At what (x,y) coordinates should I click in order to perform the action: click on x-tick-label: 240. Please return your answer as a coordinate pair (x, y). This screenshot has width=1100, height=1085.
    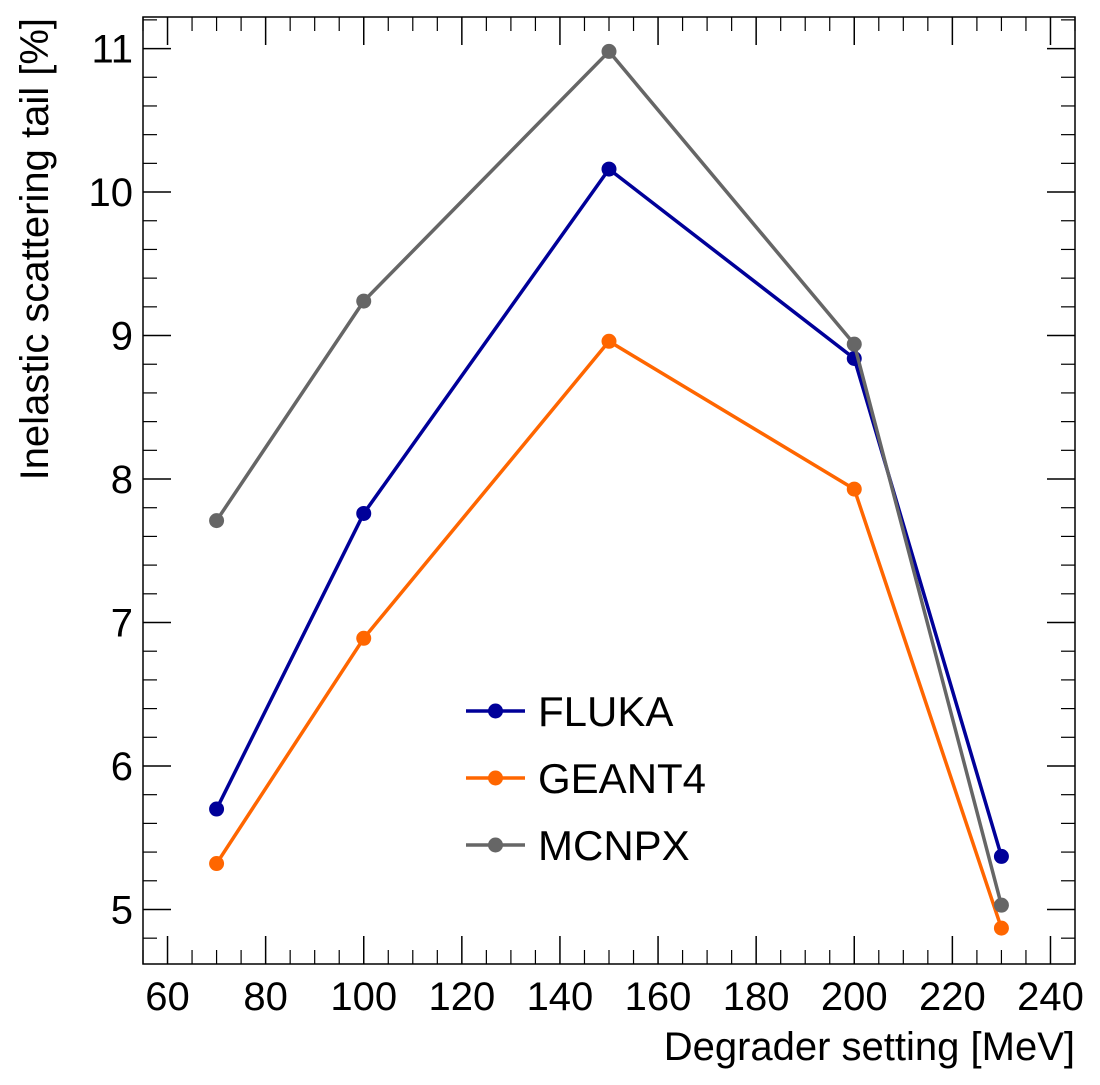
    Looking at the image, I should click on (1050, 997).